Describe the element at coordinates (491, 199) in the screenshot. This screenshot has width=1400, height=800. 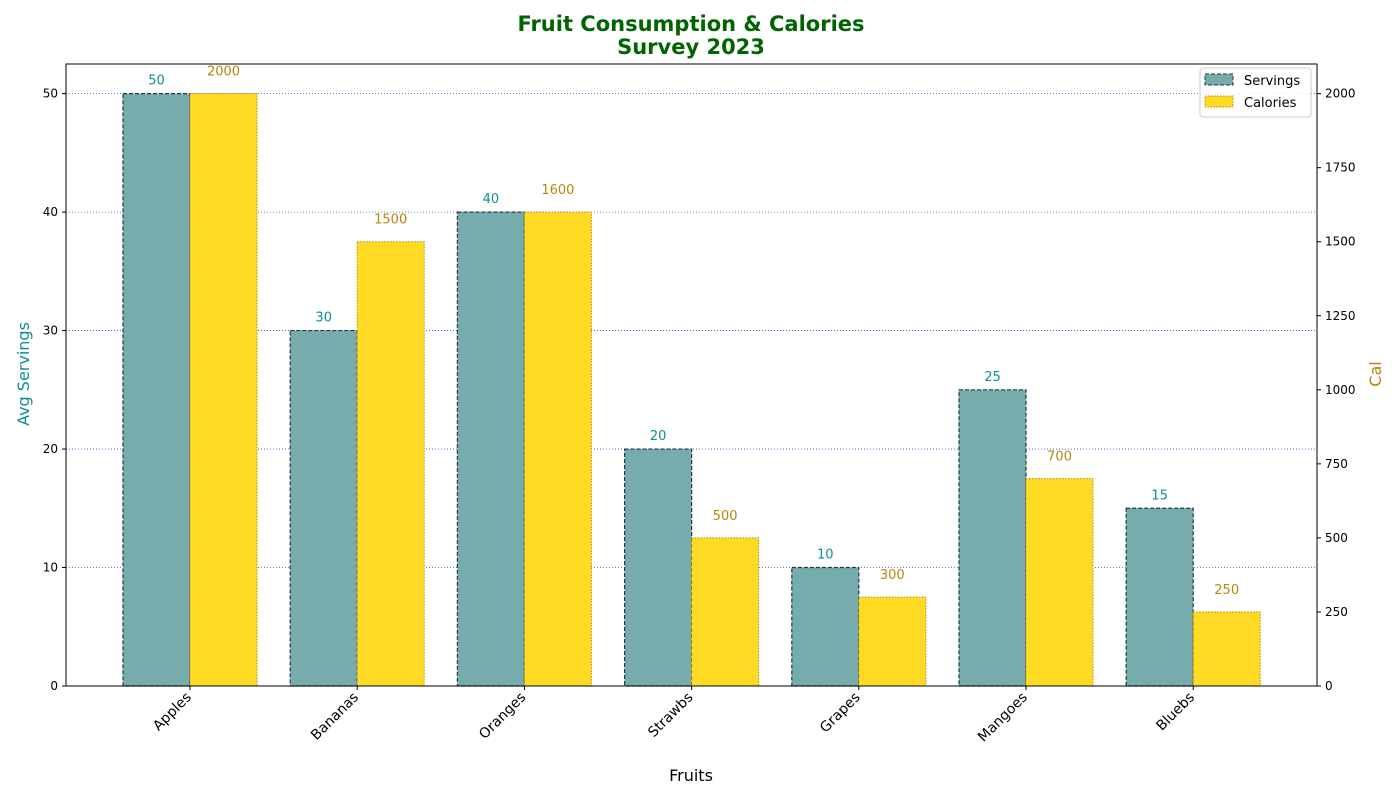
I see `data-label-servings: 40` at that location.